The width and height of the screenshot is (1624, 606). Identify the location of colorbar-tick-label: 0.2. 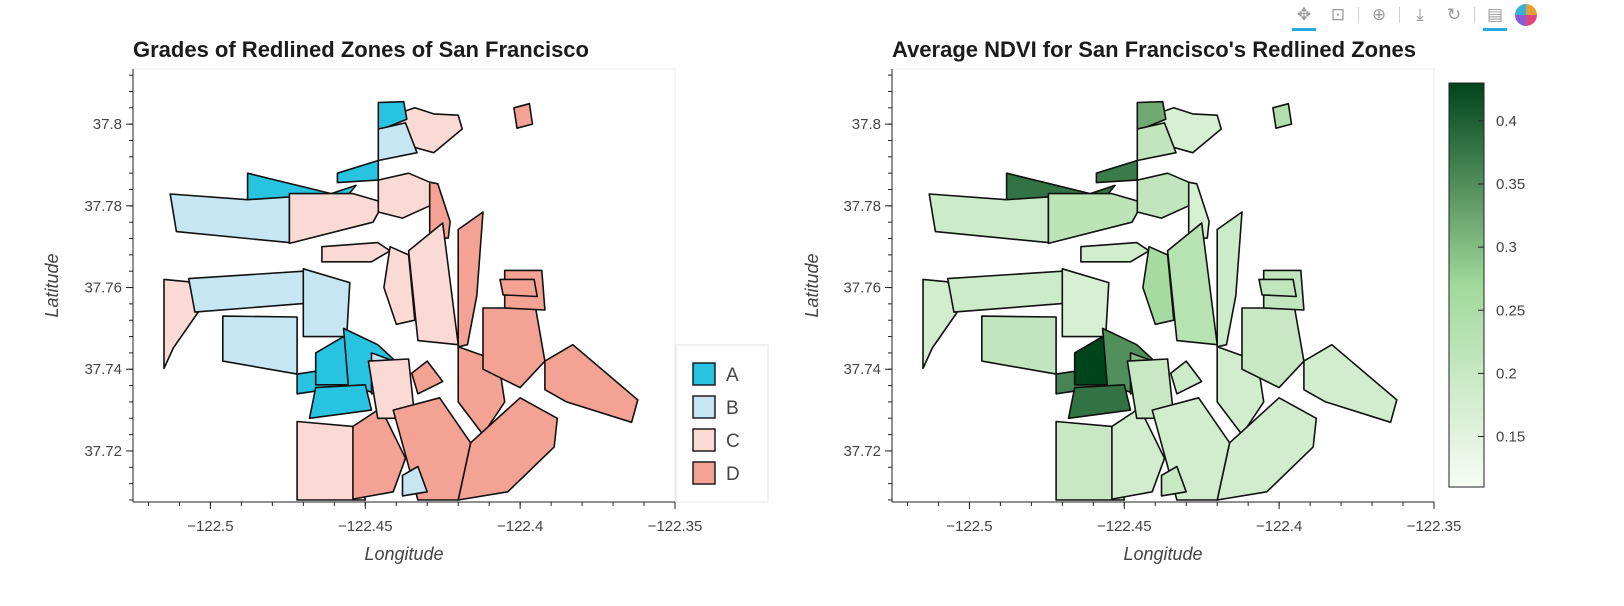
(1506, 373).